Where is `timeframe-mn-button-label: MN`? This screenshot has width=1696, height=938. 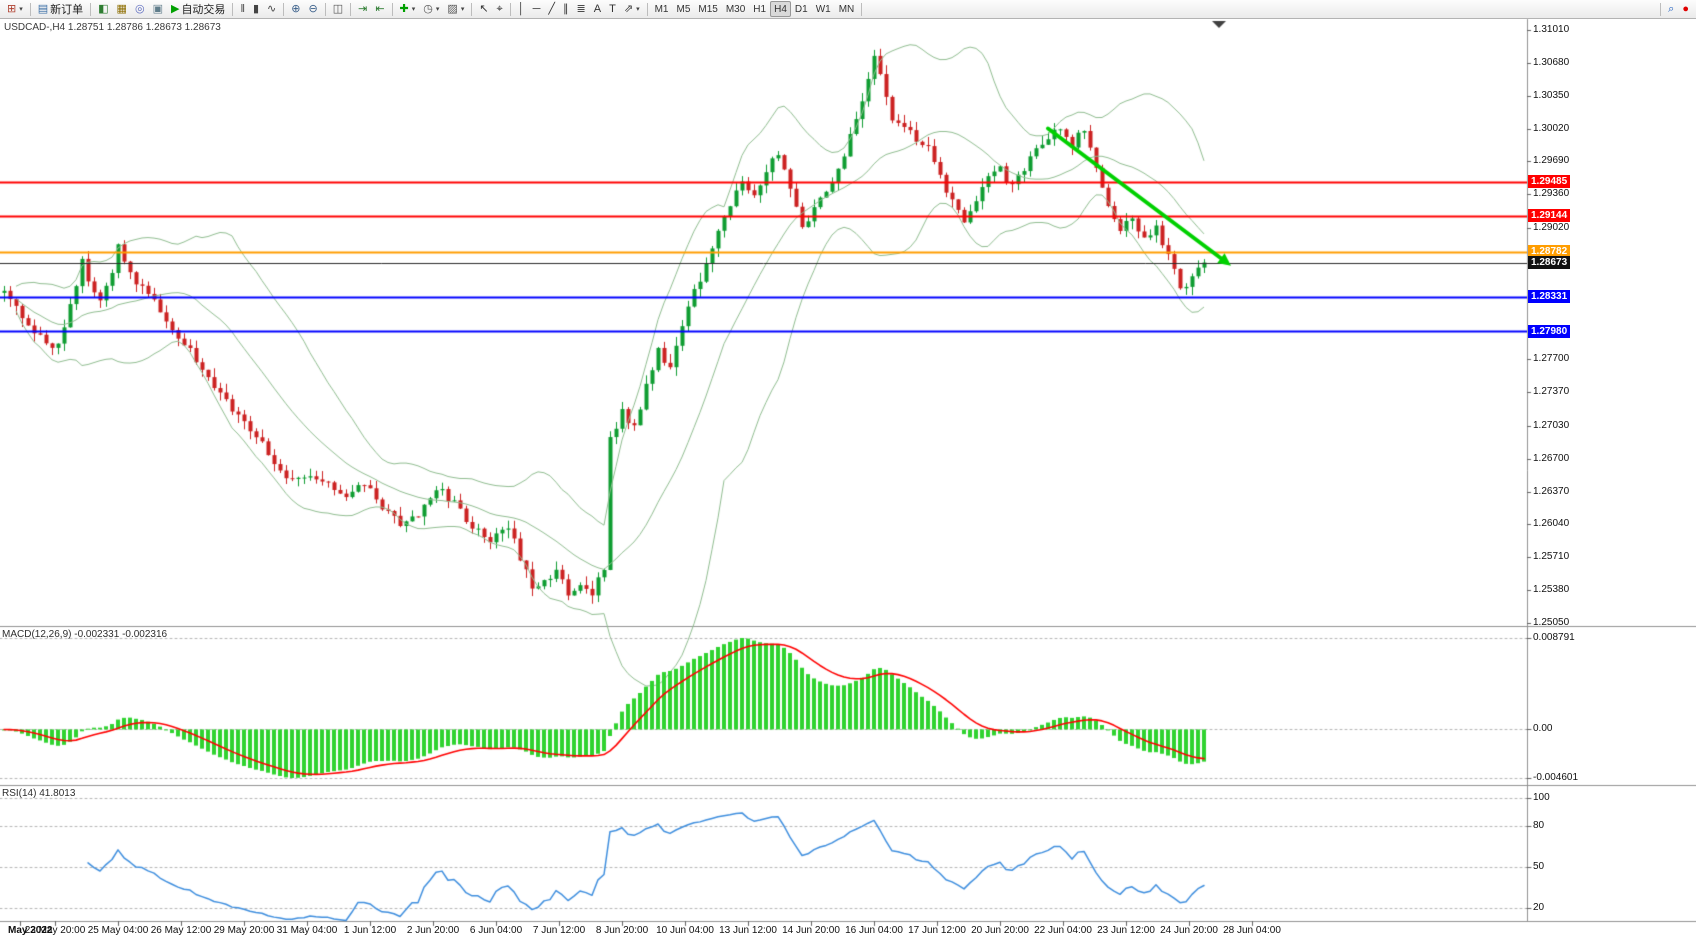 timeframe-mn-button-label: MN is located at coordinates (846, 9).